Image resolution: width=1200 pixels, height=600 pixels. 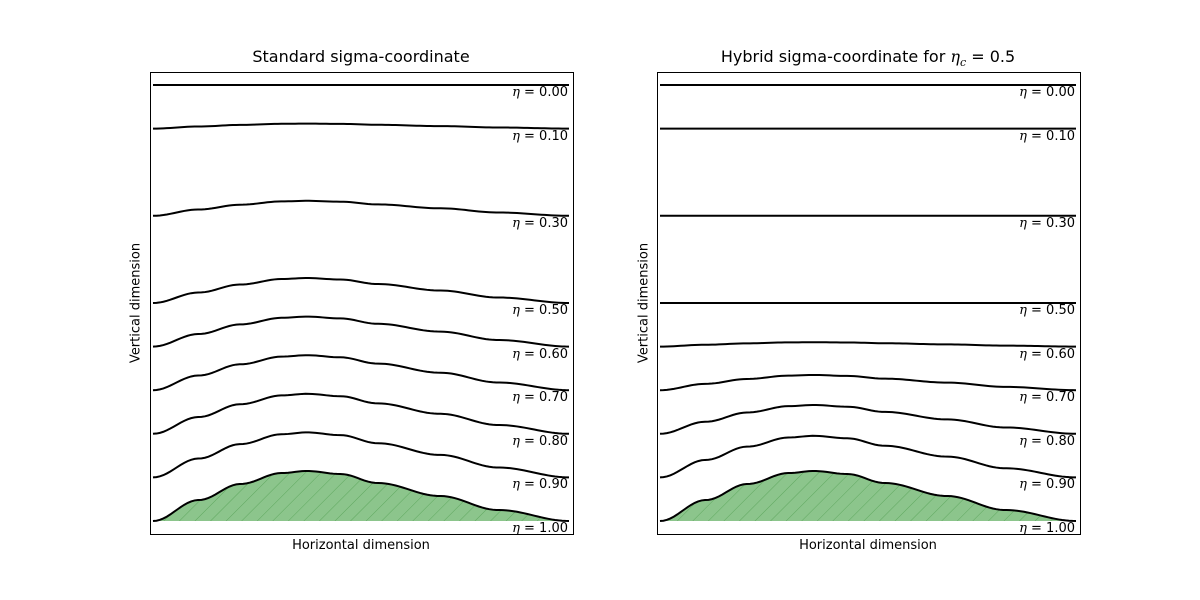 I want to click on x-axis-label-standard: Horizontal dimension, so click(x=361, y=545).